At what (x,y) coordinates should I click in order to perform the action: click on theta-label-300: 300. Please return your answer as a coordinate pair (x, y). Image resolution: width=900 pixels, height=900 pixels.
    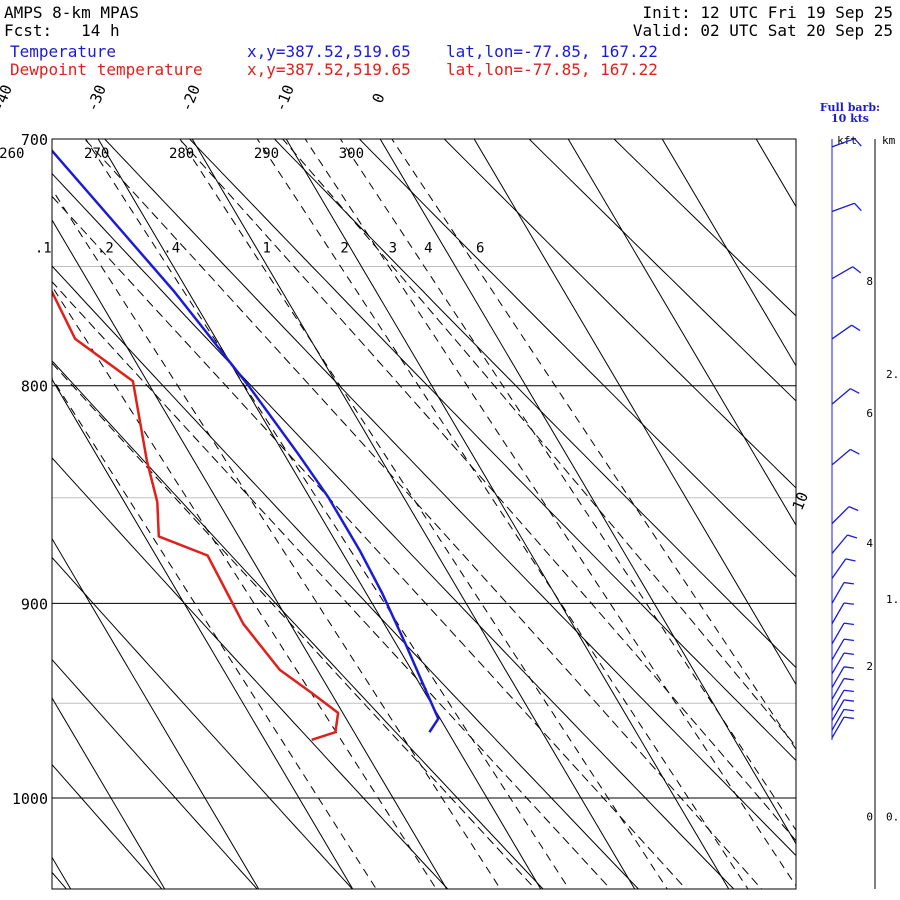
    Looking at the image, I should click on (351, 154).